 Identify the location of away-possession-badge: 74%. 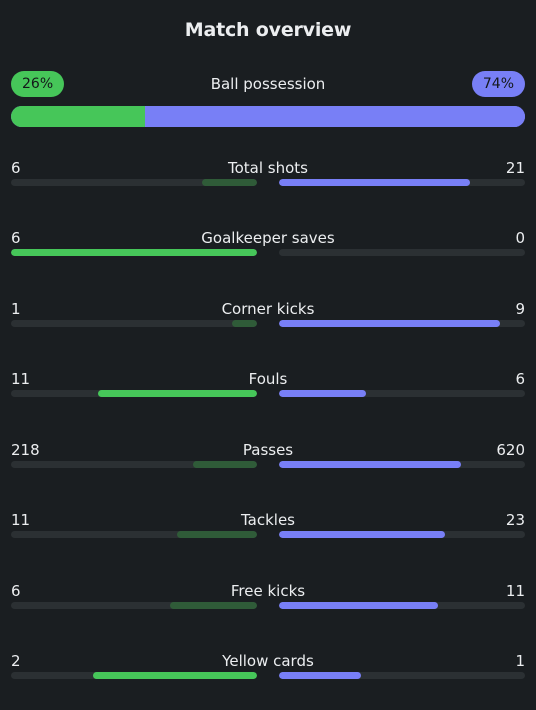
(498, 84).